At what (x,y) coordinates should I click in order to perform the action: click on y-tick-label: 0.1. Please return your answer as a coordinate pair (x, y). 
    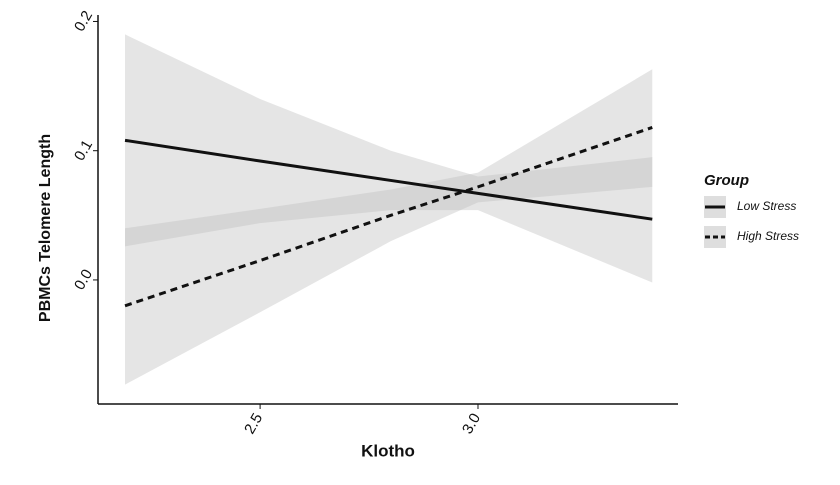
    Looking at the image, I should click on (83, 150).